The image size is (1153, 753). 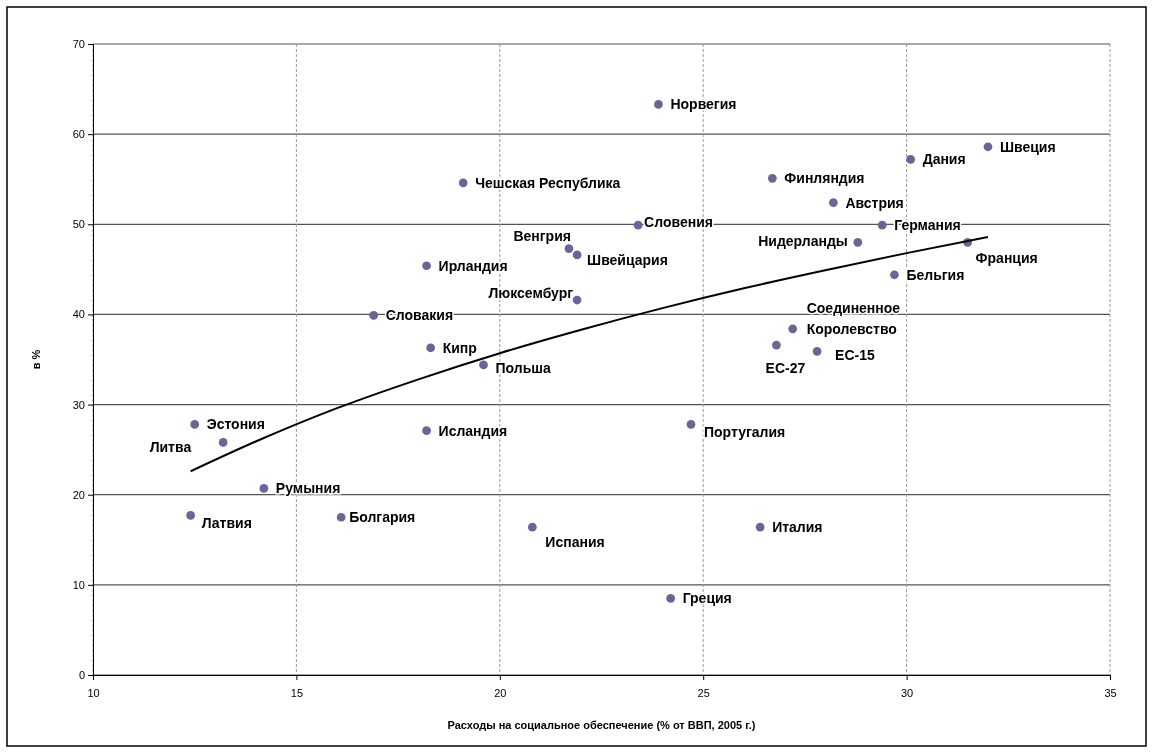 I want to click on x-tick-label: 35, so click(x=1110, y=693).